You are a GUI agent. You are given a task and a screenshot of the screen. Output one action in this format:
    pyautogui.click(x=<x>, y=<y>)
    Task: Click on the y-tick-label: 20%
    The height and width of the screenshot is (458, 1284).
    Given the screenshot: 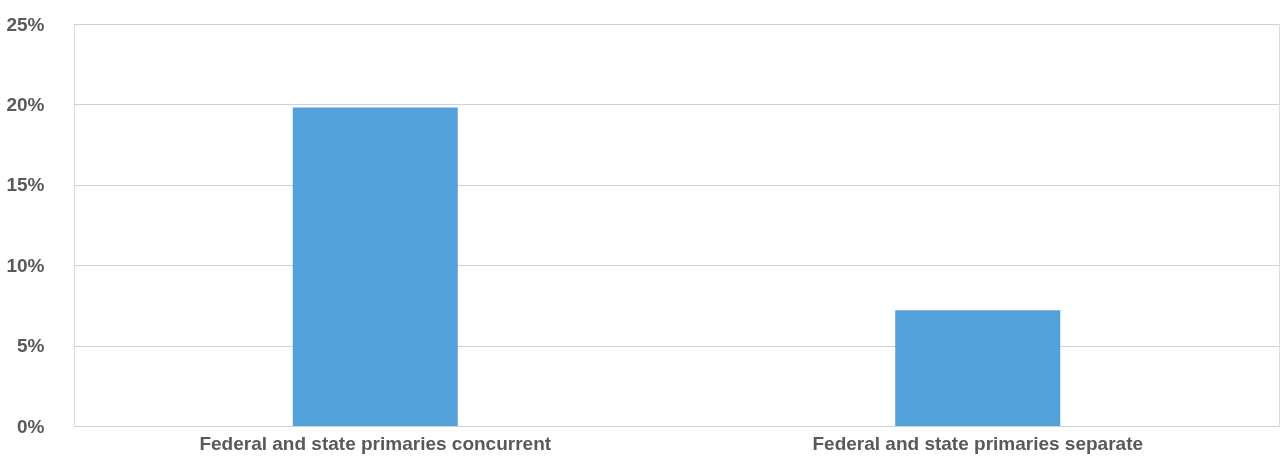 What is the action you would take?
    pyautogui.click(x=25, y=104)
    